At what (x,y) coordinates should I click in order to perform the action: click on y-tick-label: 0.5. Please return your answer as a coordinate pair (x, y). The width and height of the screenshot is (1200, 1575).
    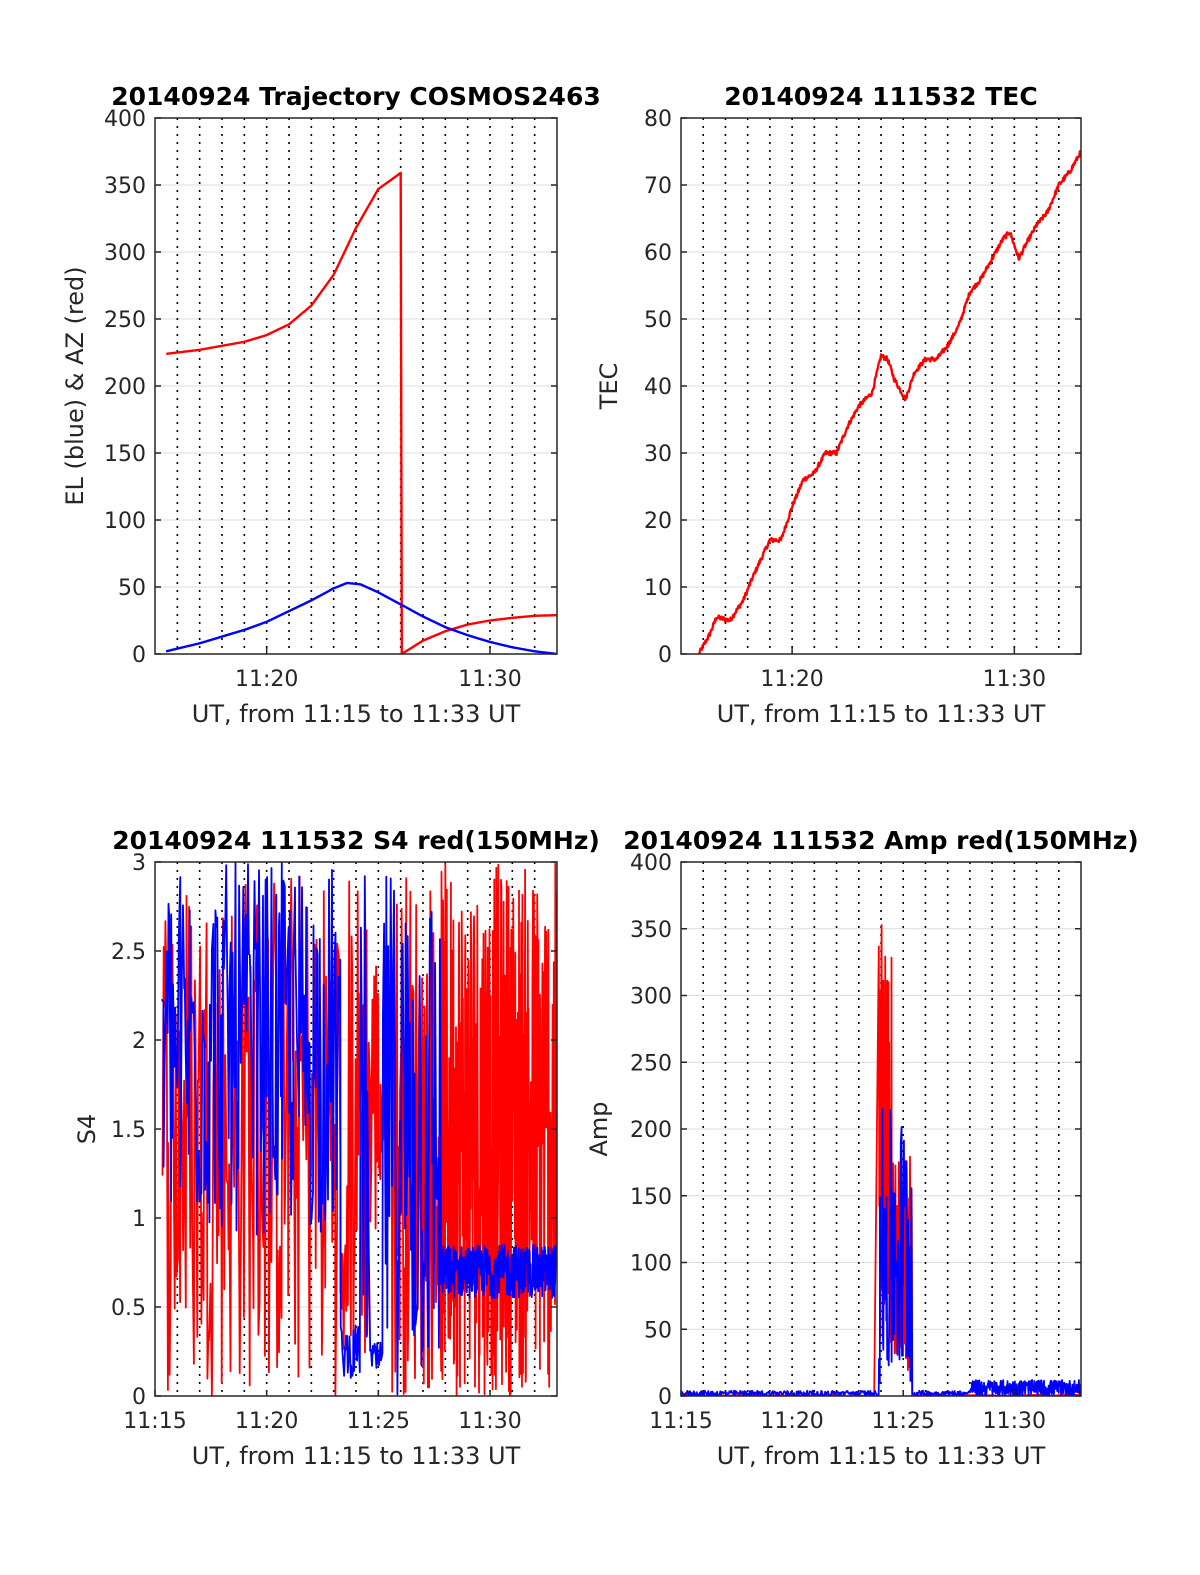
    Looking at the image, I should click on (128, 1308).